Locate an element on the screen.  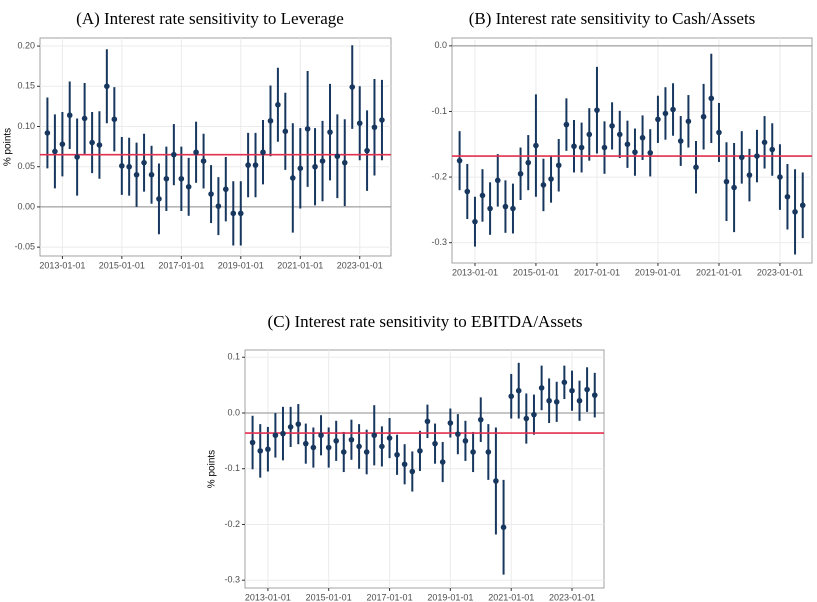
y-tick-label: 0.0 is located at coordinates (233, 412).